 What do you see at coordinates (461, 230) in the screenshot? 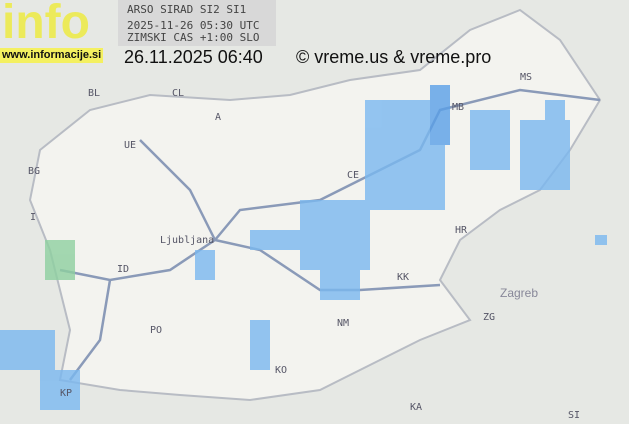
I see `label-hr: HR` at bounding box center [461, 230].